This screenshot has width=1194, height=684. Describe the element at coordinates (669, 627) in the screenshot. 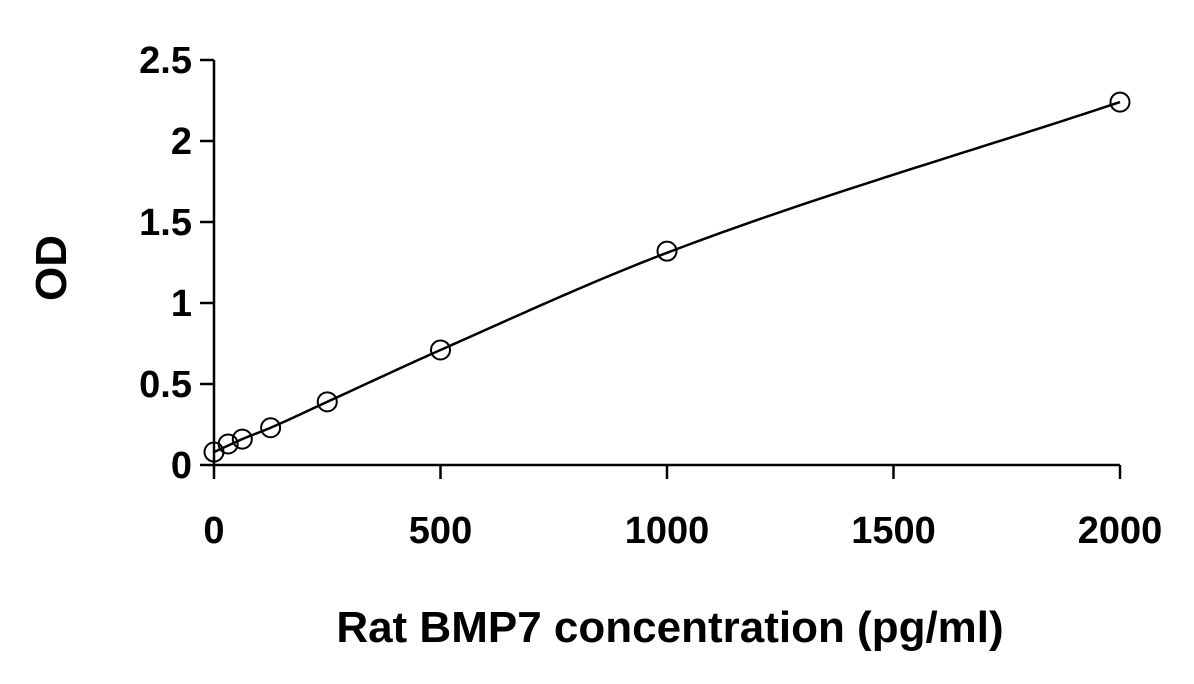

I see `x-axis-title: Rat BMP7 concentration (pg/ml)` at that location.